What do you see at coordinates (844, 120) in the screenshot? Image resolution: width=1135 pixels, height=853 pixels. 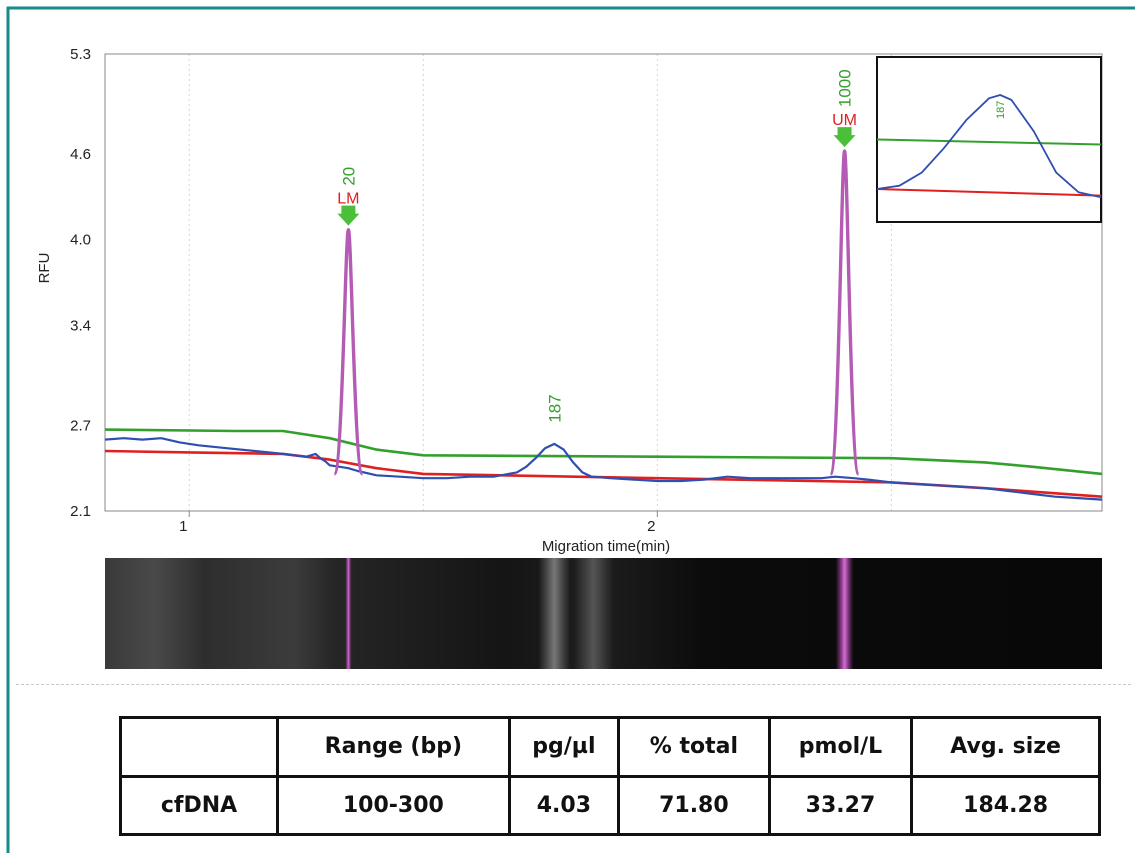 I see `marker-tag: UM` at bounding box center [844, 120].